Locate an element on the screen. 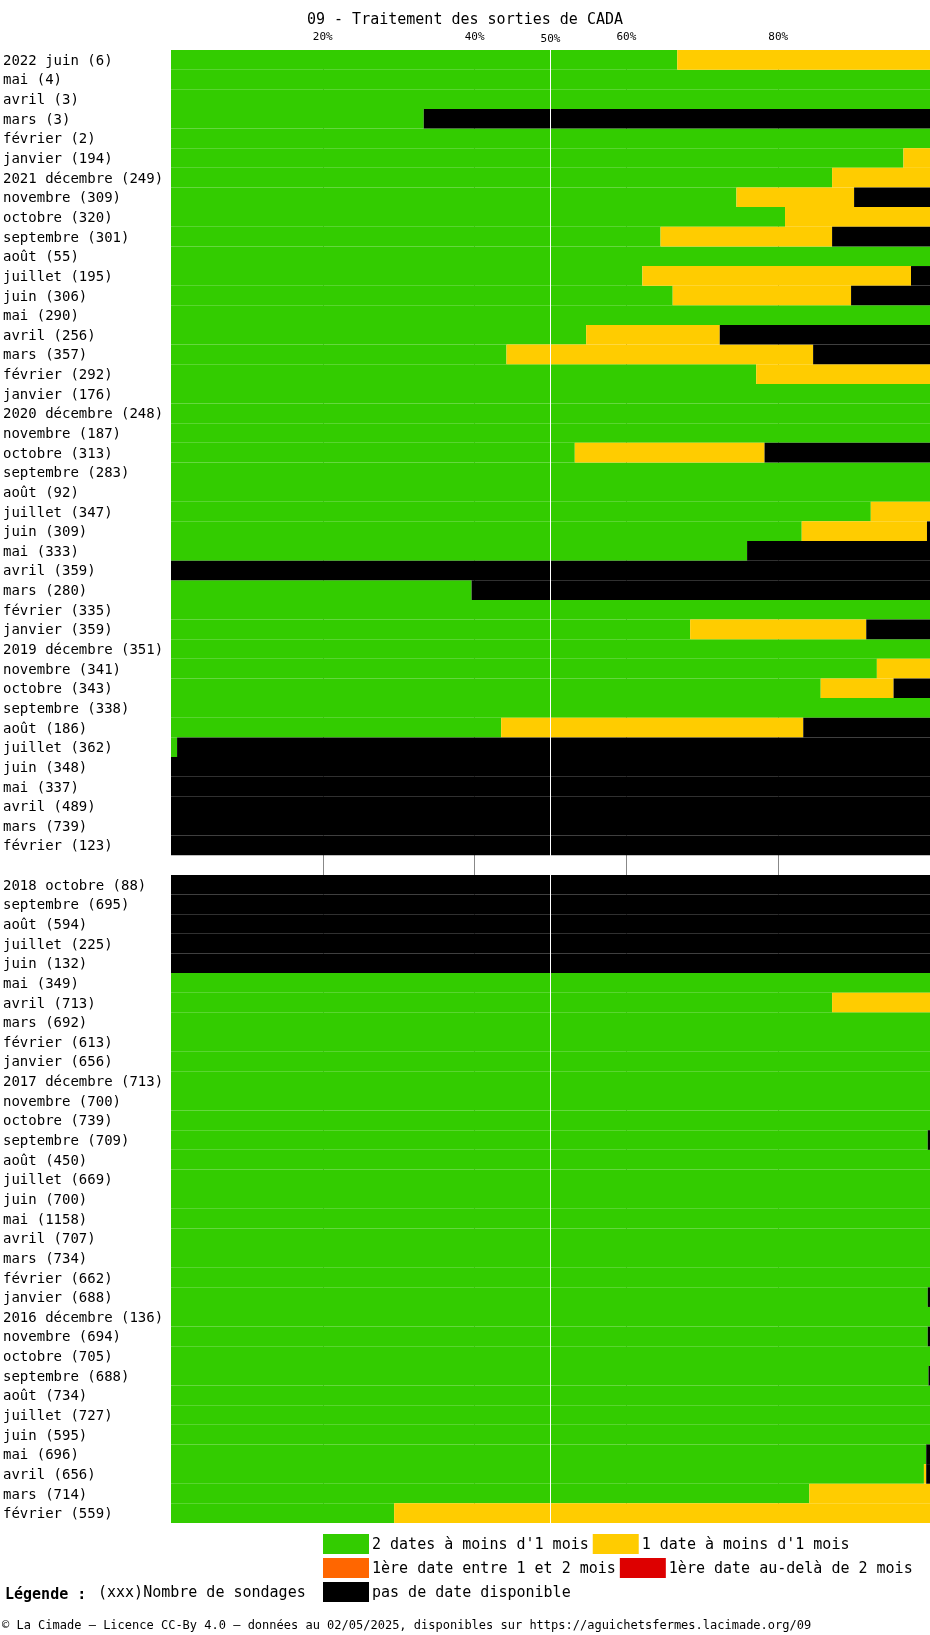  y-tick-label: août (594) is located at coordinates (45, 923).